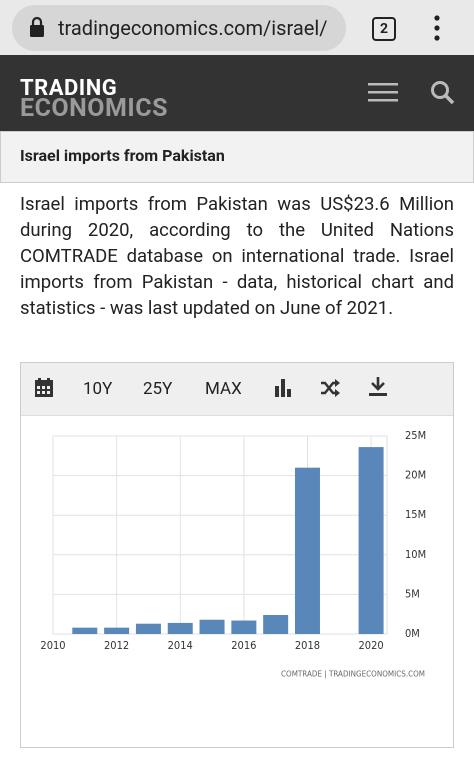  Describe the element at coordinates (443, 93) in the screenshot. I see `search-icon` at that location.